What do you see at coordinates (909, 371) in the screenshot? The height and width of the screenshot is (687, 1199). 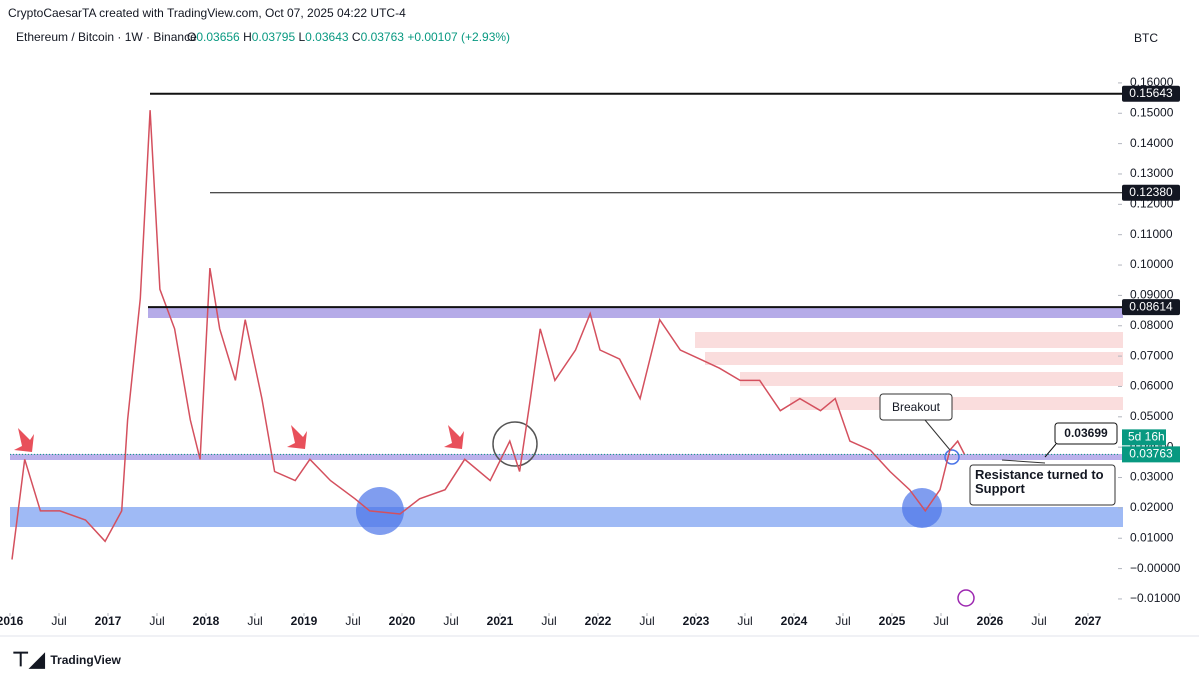 I see `pink-zones` at bounding box center [909, 371].